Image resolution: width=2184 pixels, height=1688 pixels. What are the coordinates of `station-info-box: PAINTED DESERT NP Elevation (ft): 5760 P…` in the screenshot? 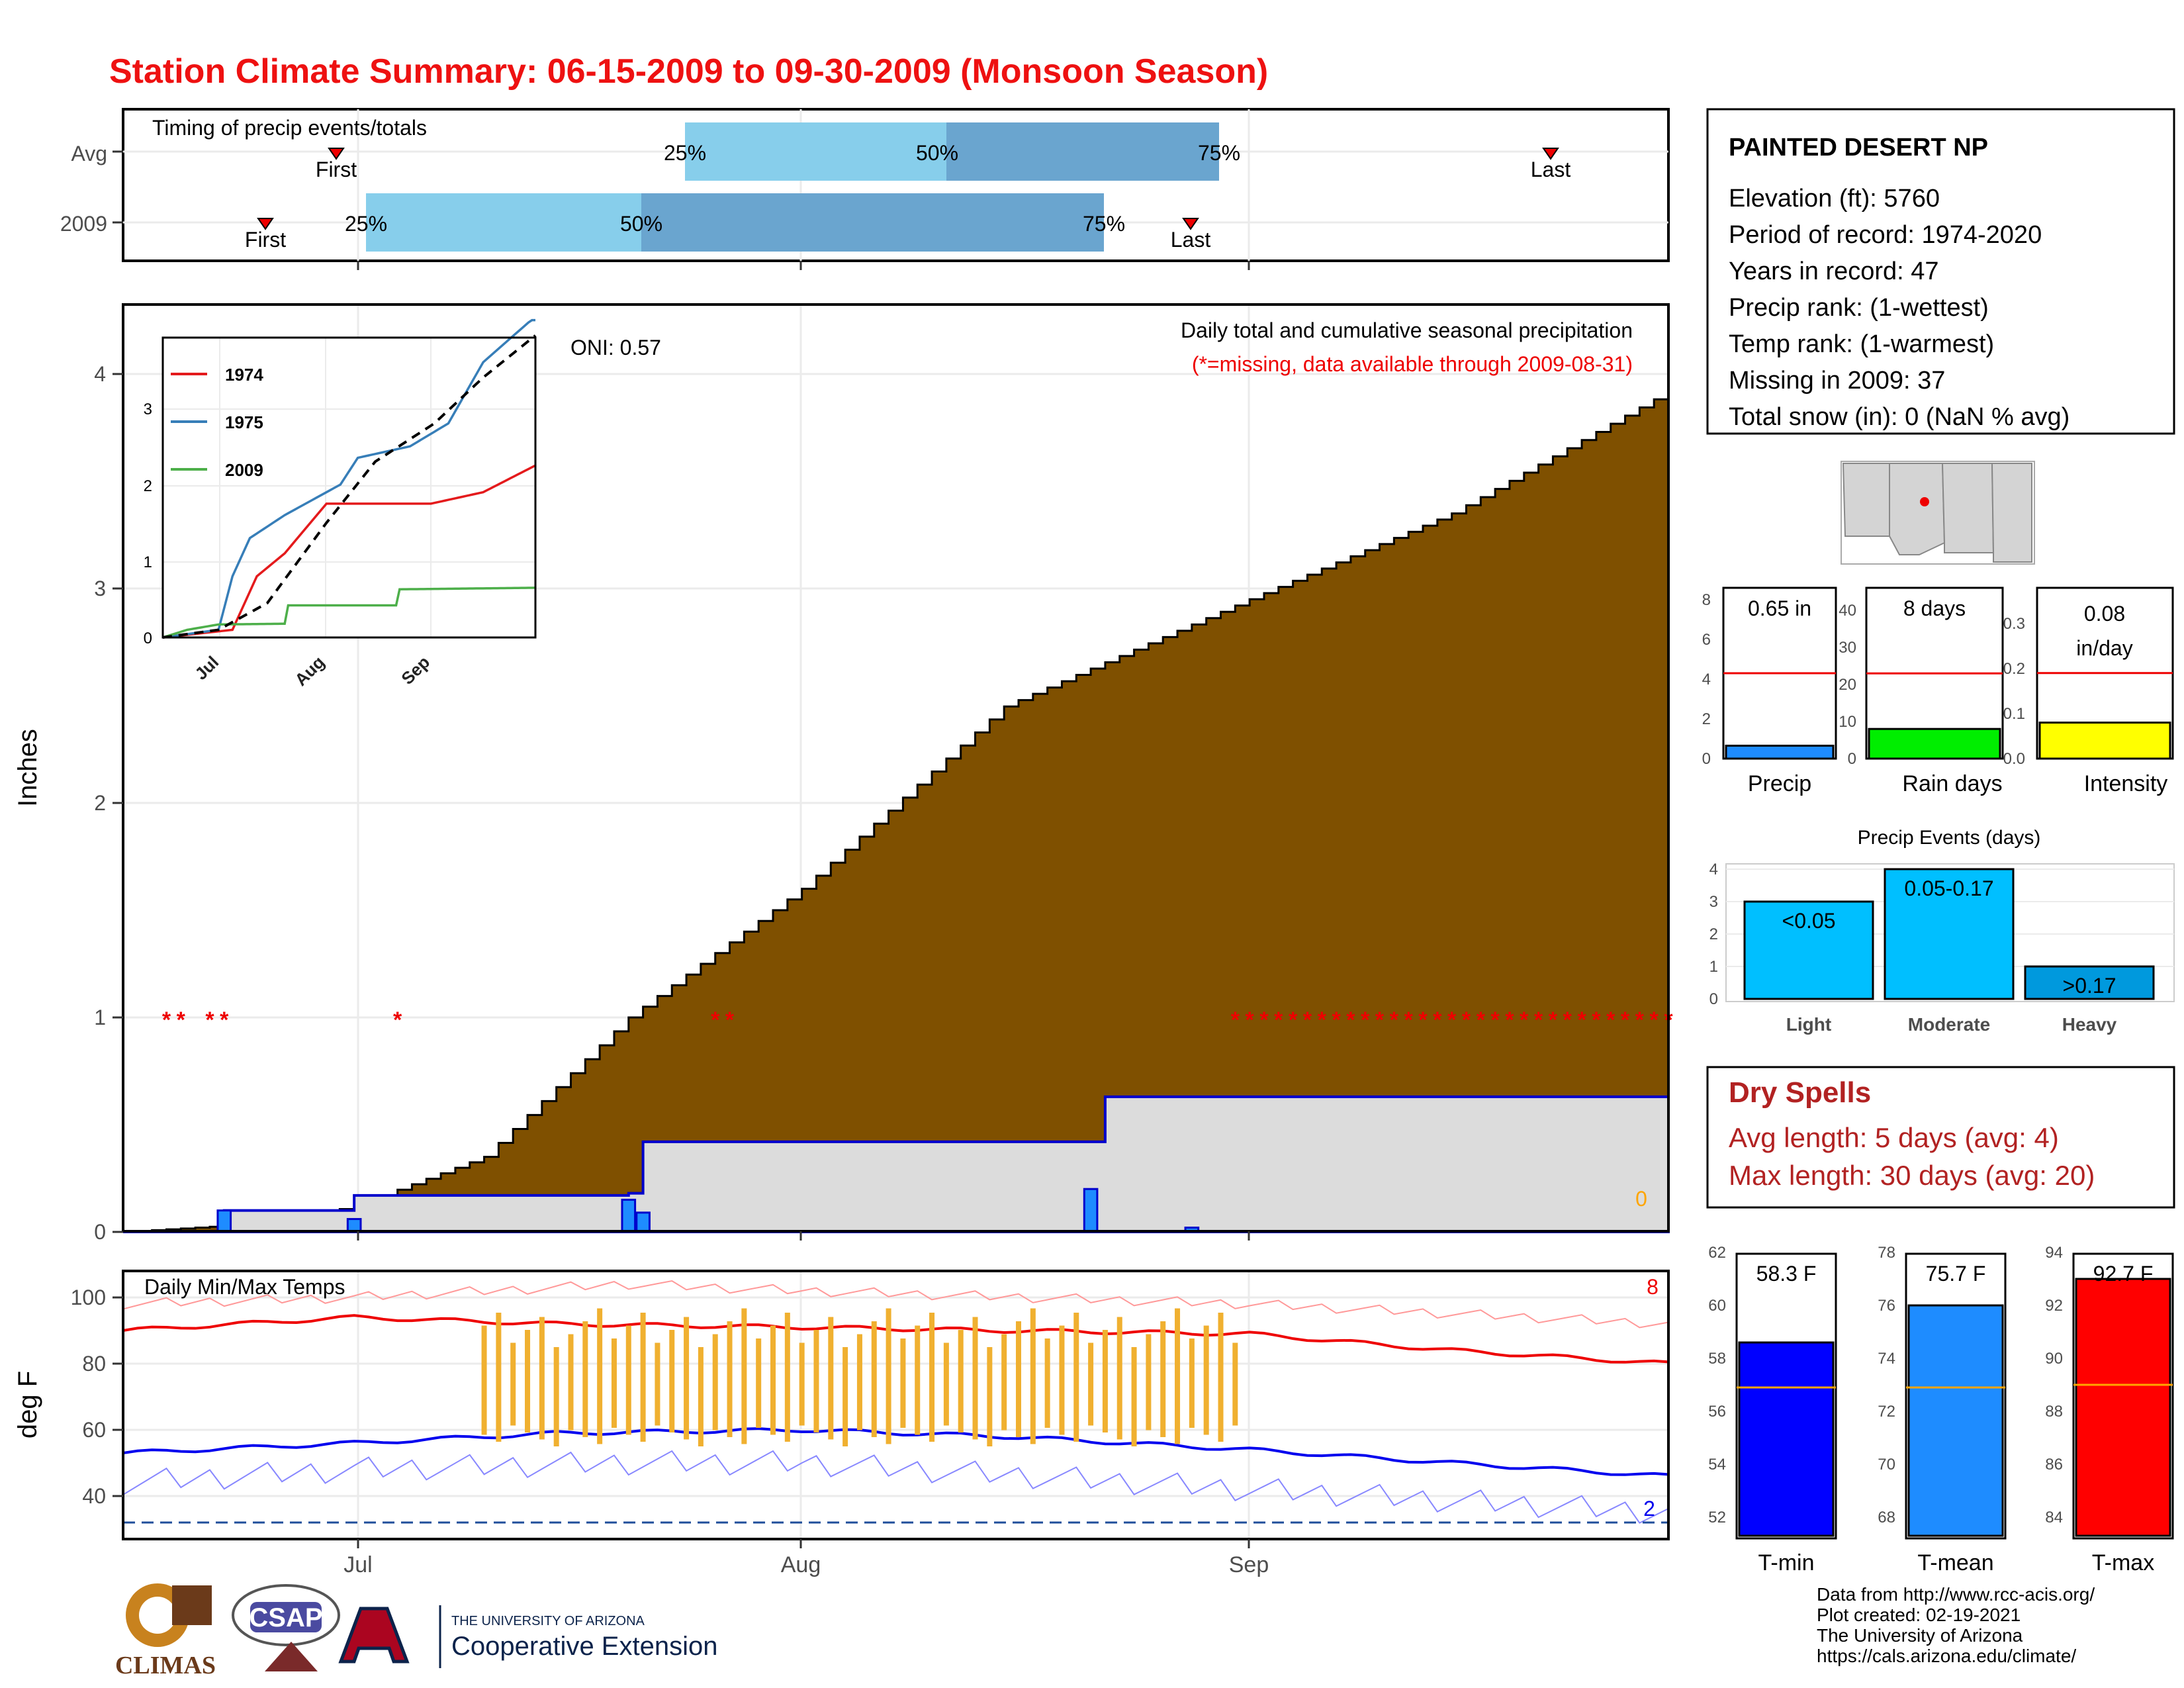 It's located at (1940, 271).